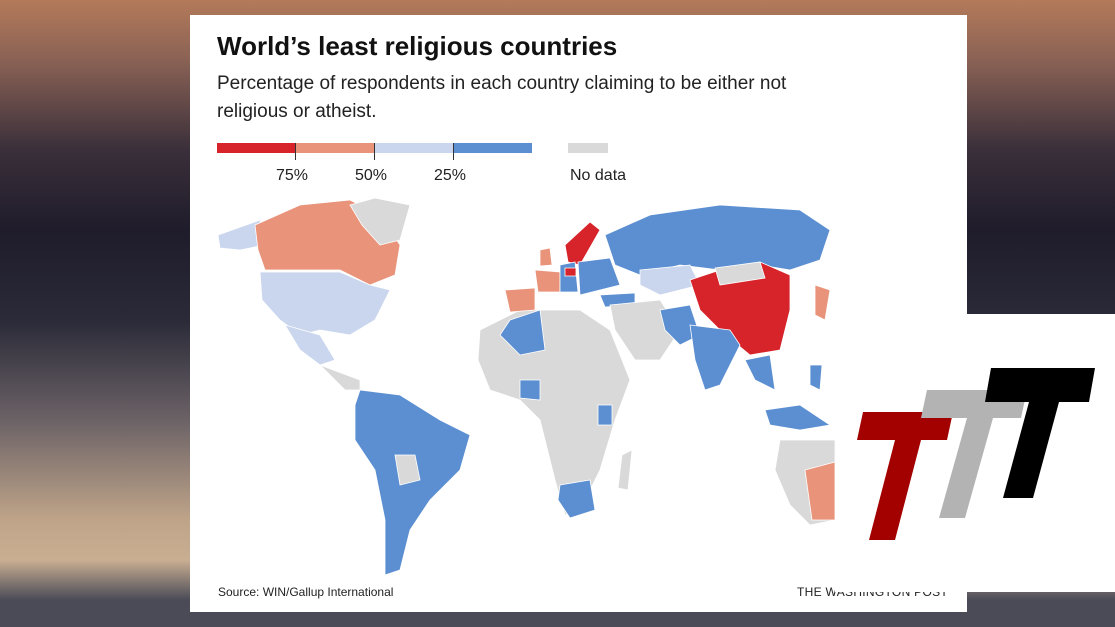 Image resolution: width=1115 pixels, height=627 pixels. Describe the element at coordinates (760, 372) in the screenshot. I see `region-southeast-asia` at that location.